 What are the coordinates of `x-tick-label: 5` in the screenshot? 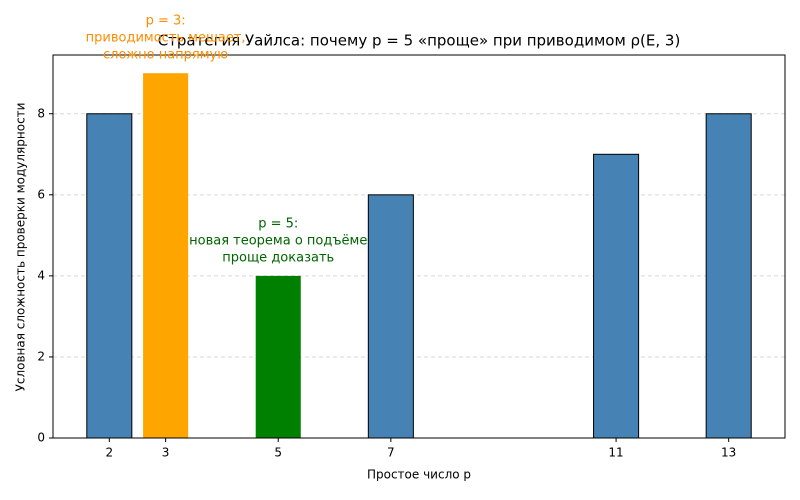 It's located at (278, 453).